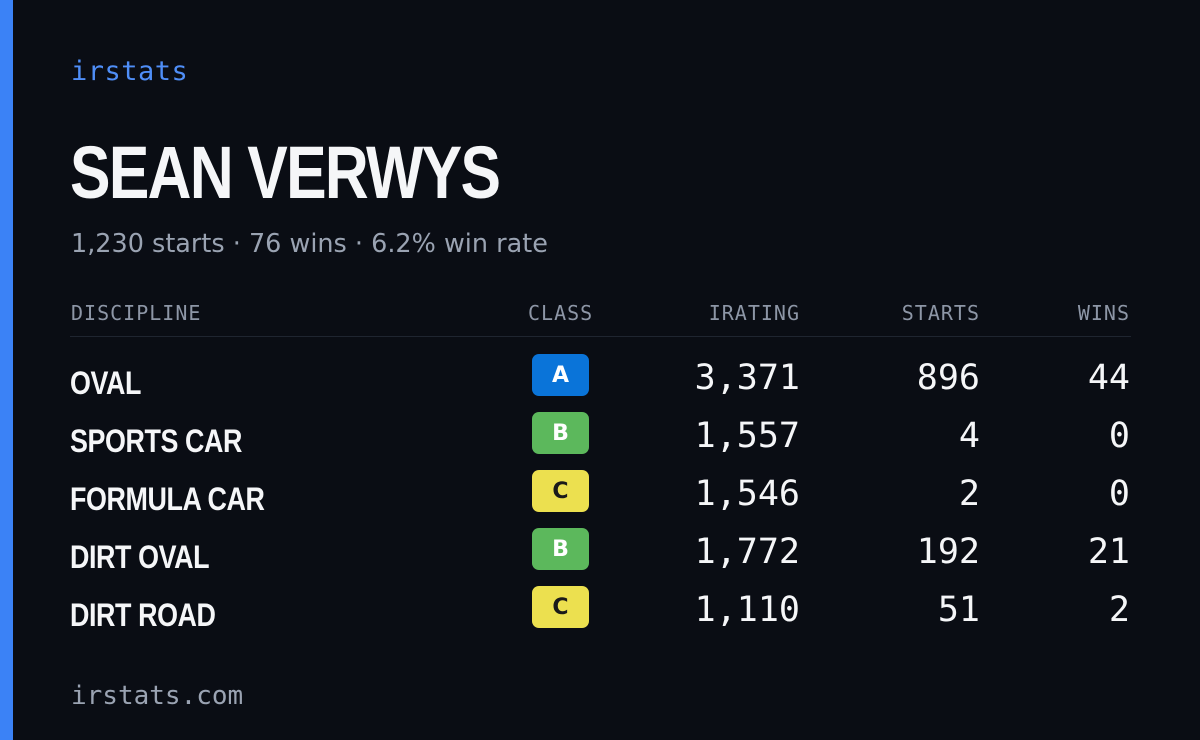 This screenshot has width=1200, height=740. I want to click on discipline-label: DIRT OVAL, so click(140, 557).